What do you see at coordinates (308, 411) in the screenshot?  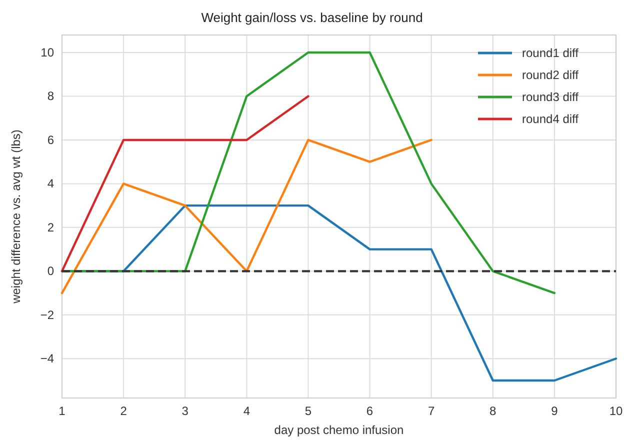 I see `x-tick-label: 5` at bounding box center [308, 411].